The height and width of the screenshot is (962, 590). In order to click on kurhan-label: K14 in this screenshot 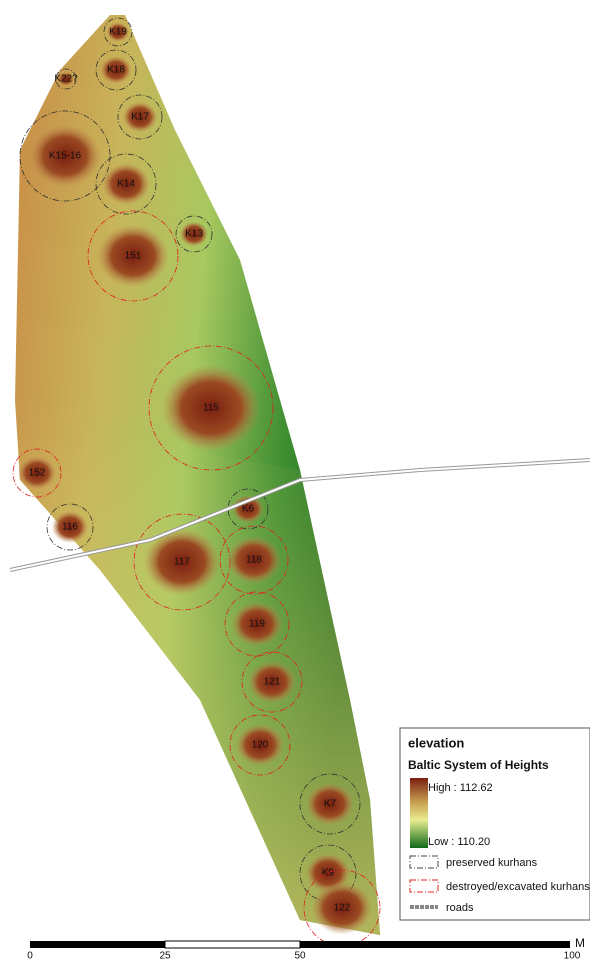, I will do `click(126, 184)`.